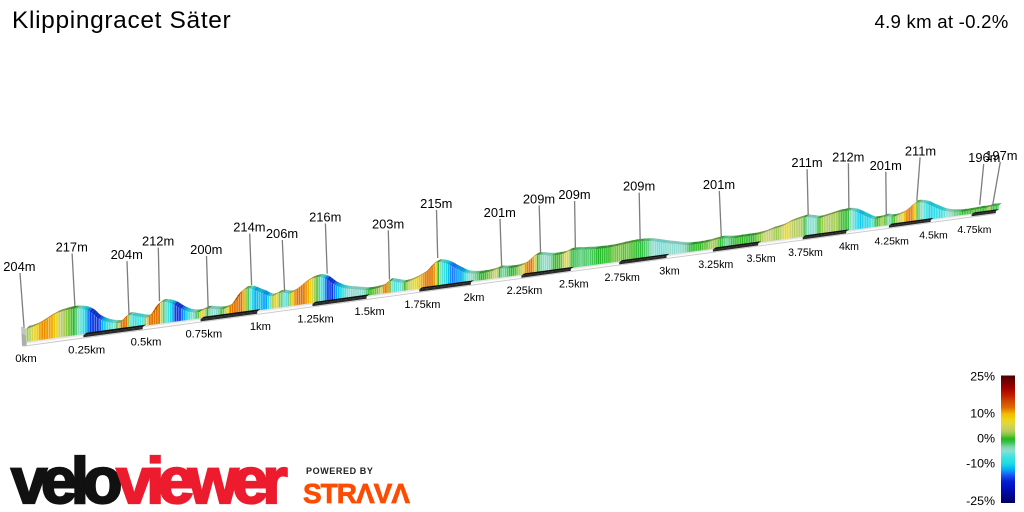  What do you see at coordinates (388, 223) in the screenshot?
I see `svg-text: 203m` at bounding box center [388, 223].